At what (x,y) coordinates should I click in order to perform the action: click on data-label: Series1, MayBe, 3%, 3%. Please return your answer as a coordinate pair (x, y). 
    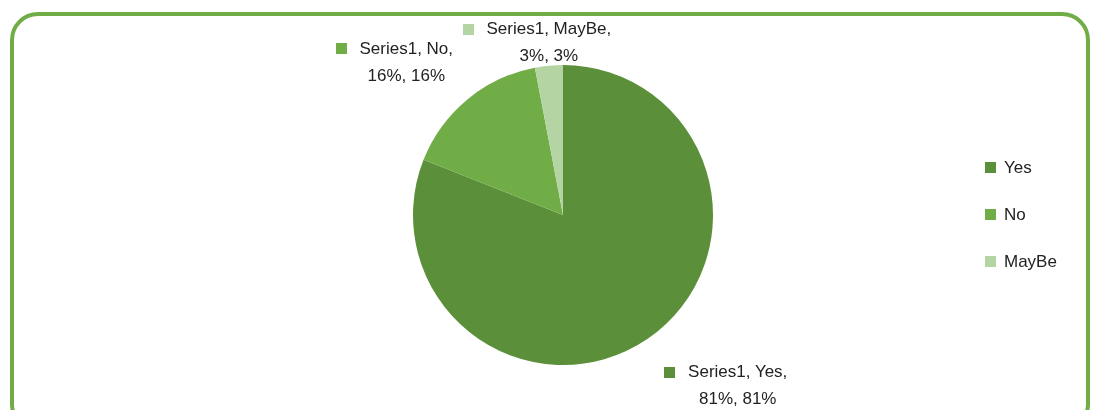
    Looking at the image, I should click on (549, 42).